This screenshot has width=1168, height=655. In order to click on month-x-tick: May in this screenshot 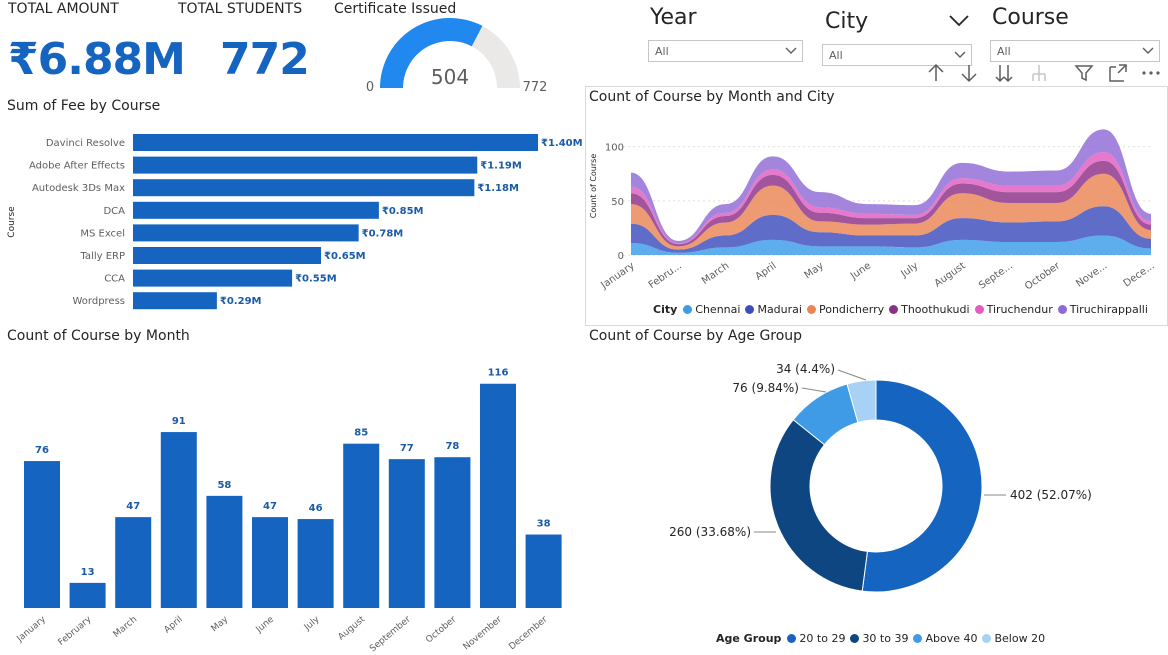, I will do `click(220, 624)`.